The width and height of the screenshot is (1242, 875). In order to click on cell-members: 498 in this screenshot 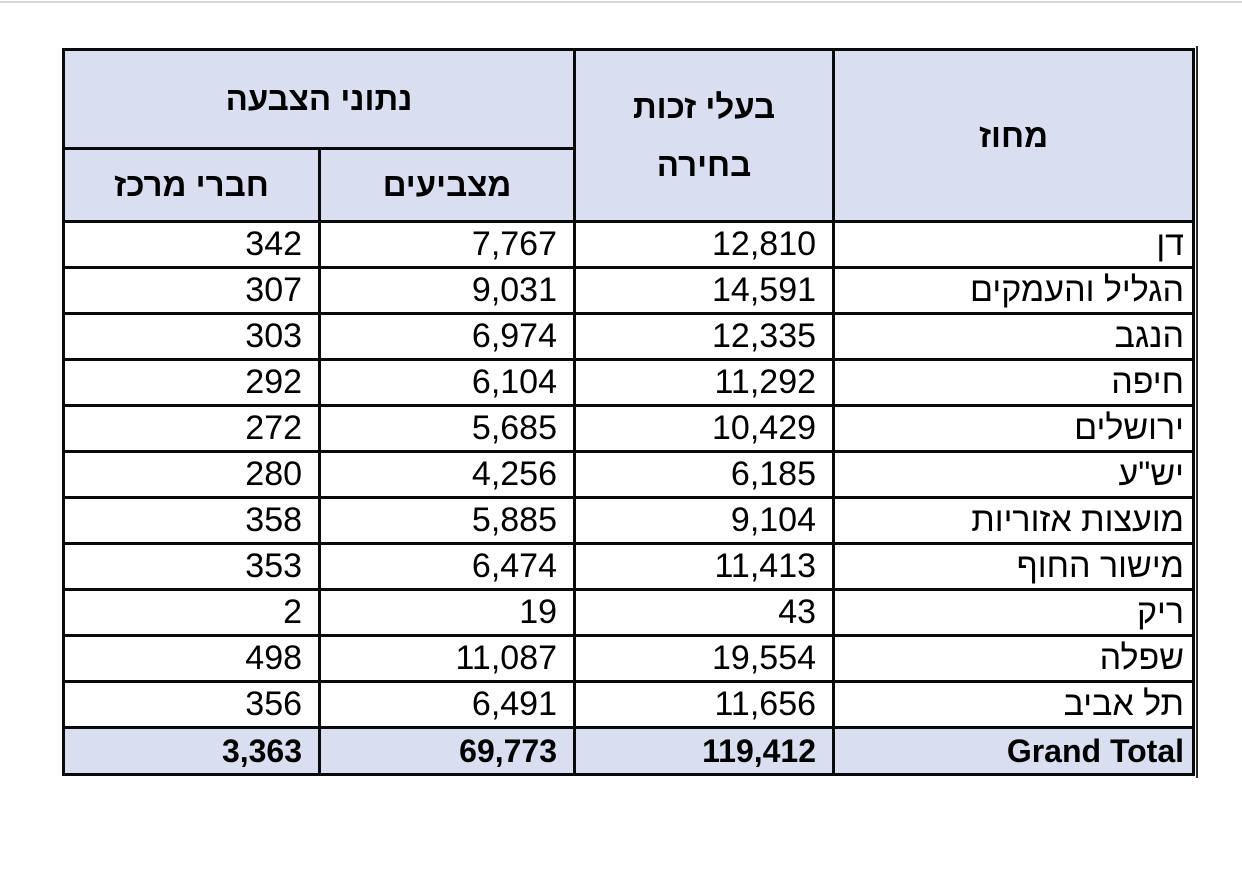, I will do `click(191, 658)`.